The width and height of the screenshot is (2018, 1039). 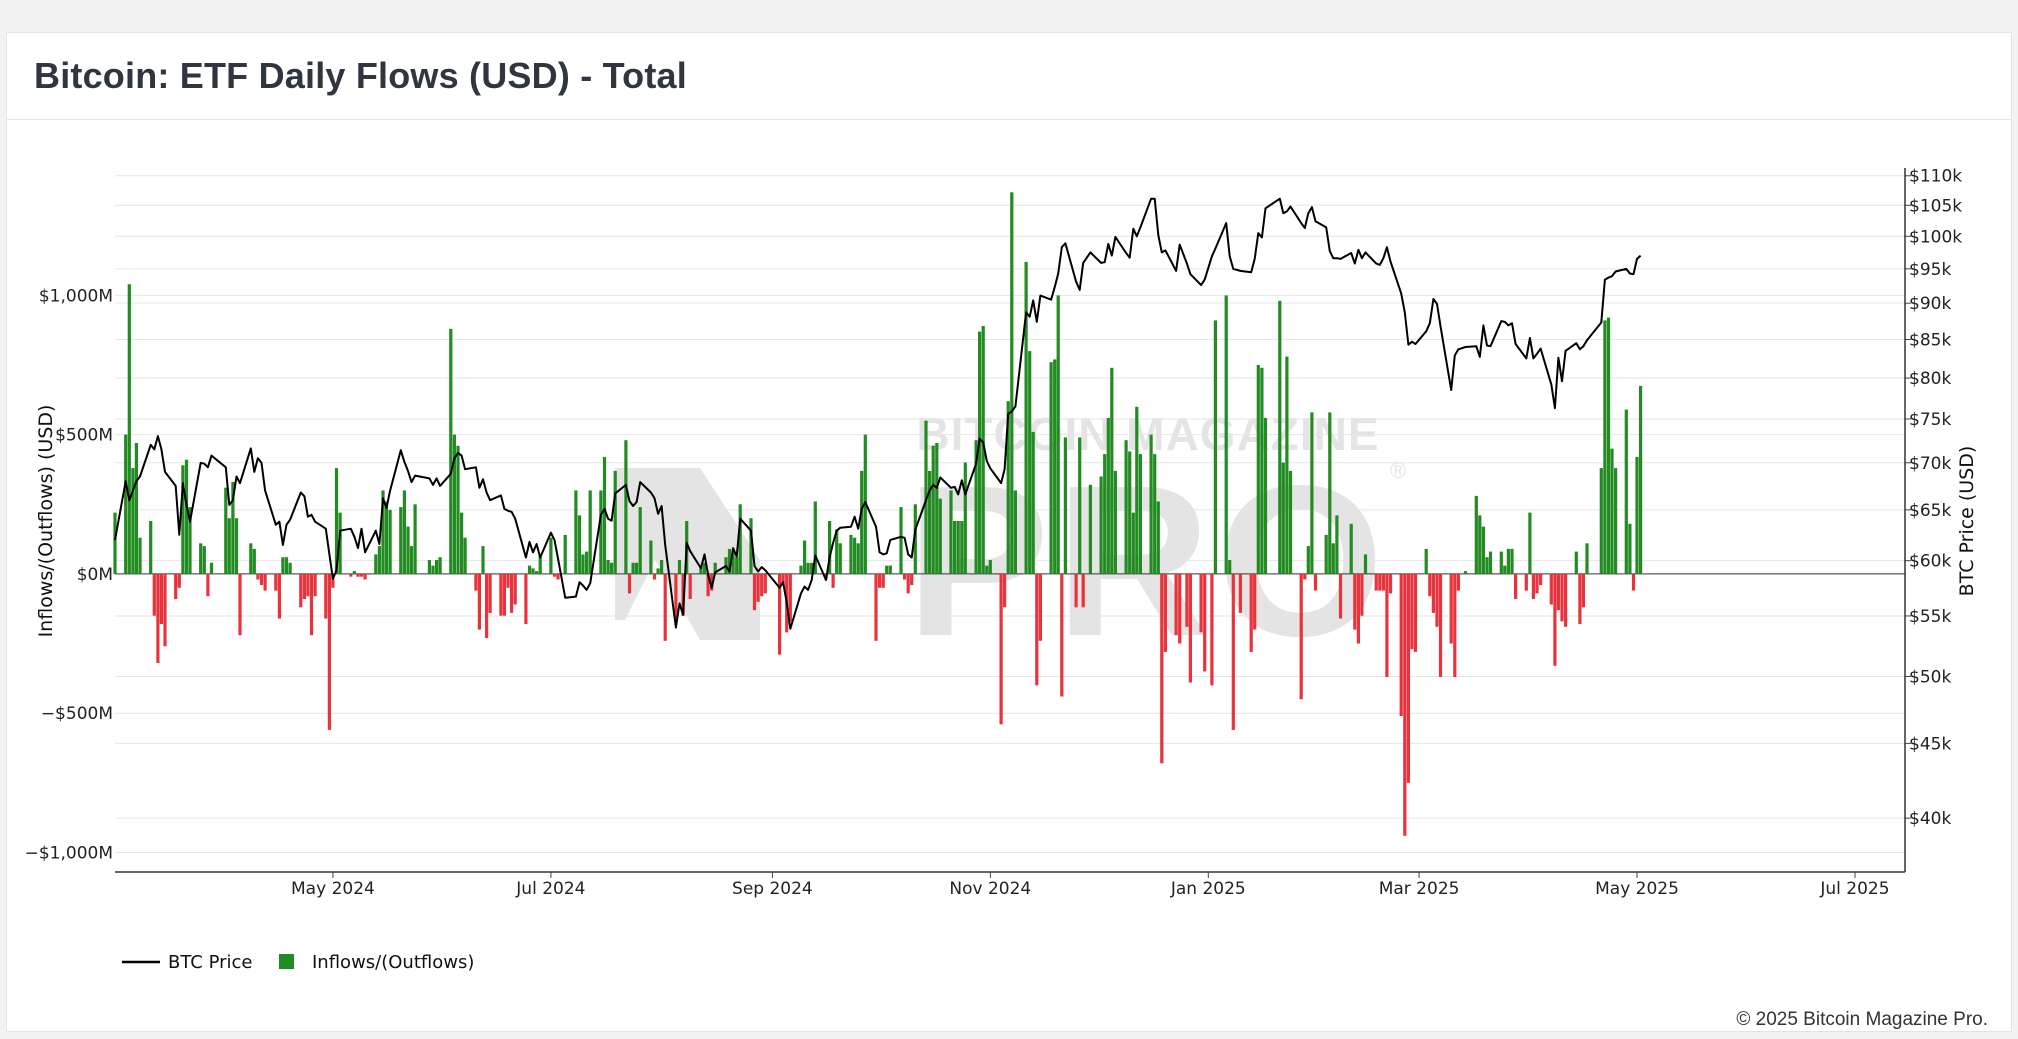 What do you see at coordinates (990, 889) in the screenshot?
I see `x-tick-label: Nov 2024` at bounding box center [990, 889].